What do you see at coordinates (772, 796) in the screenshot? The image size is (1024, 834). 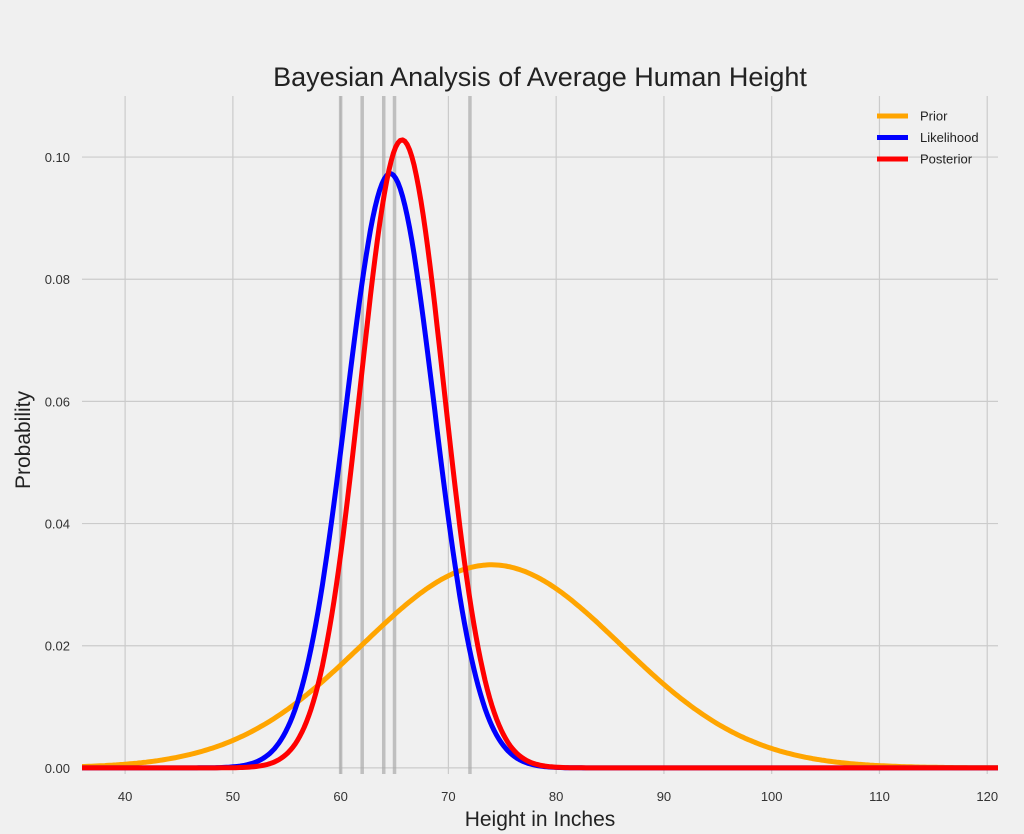 I see `x-tick-label: 100` at bounding box center [772, 796].